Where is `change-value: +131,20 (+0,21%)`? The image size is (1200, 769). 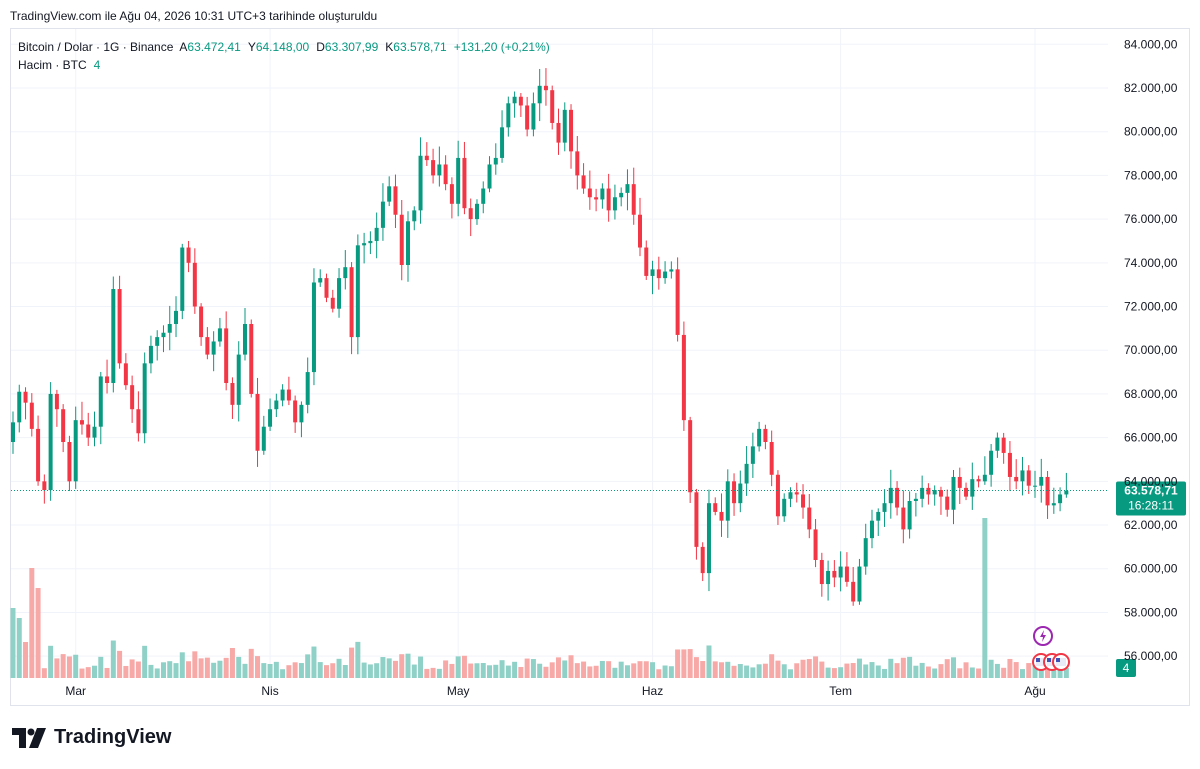 change-value: +131,20 (+0,21%) is located at coordinates (501, 47).